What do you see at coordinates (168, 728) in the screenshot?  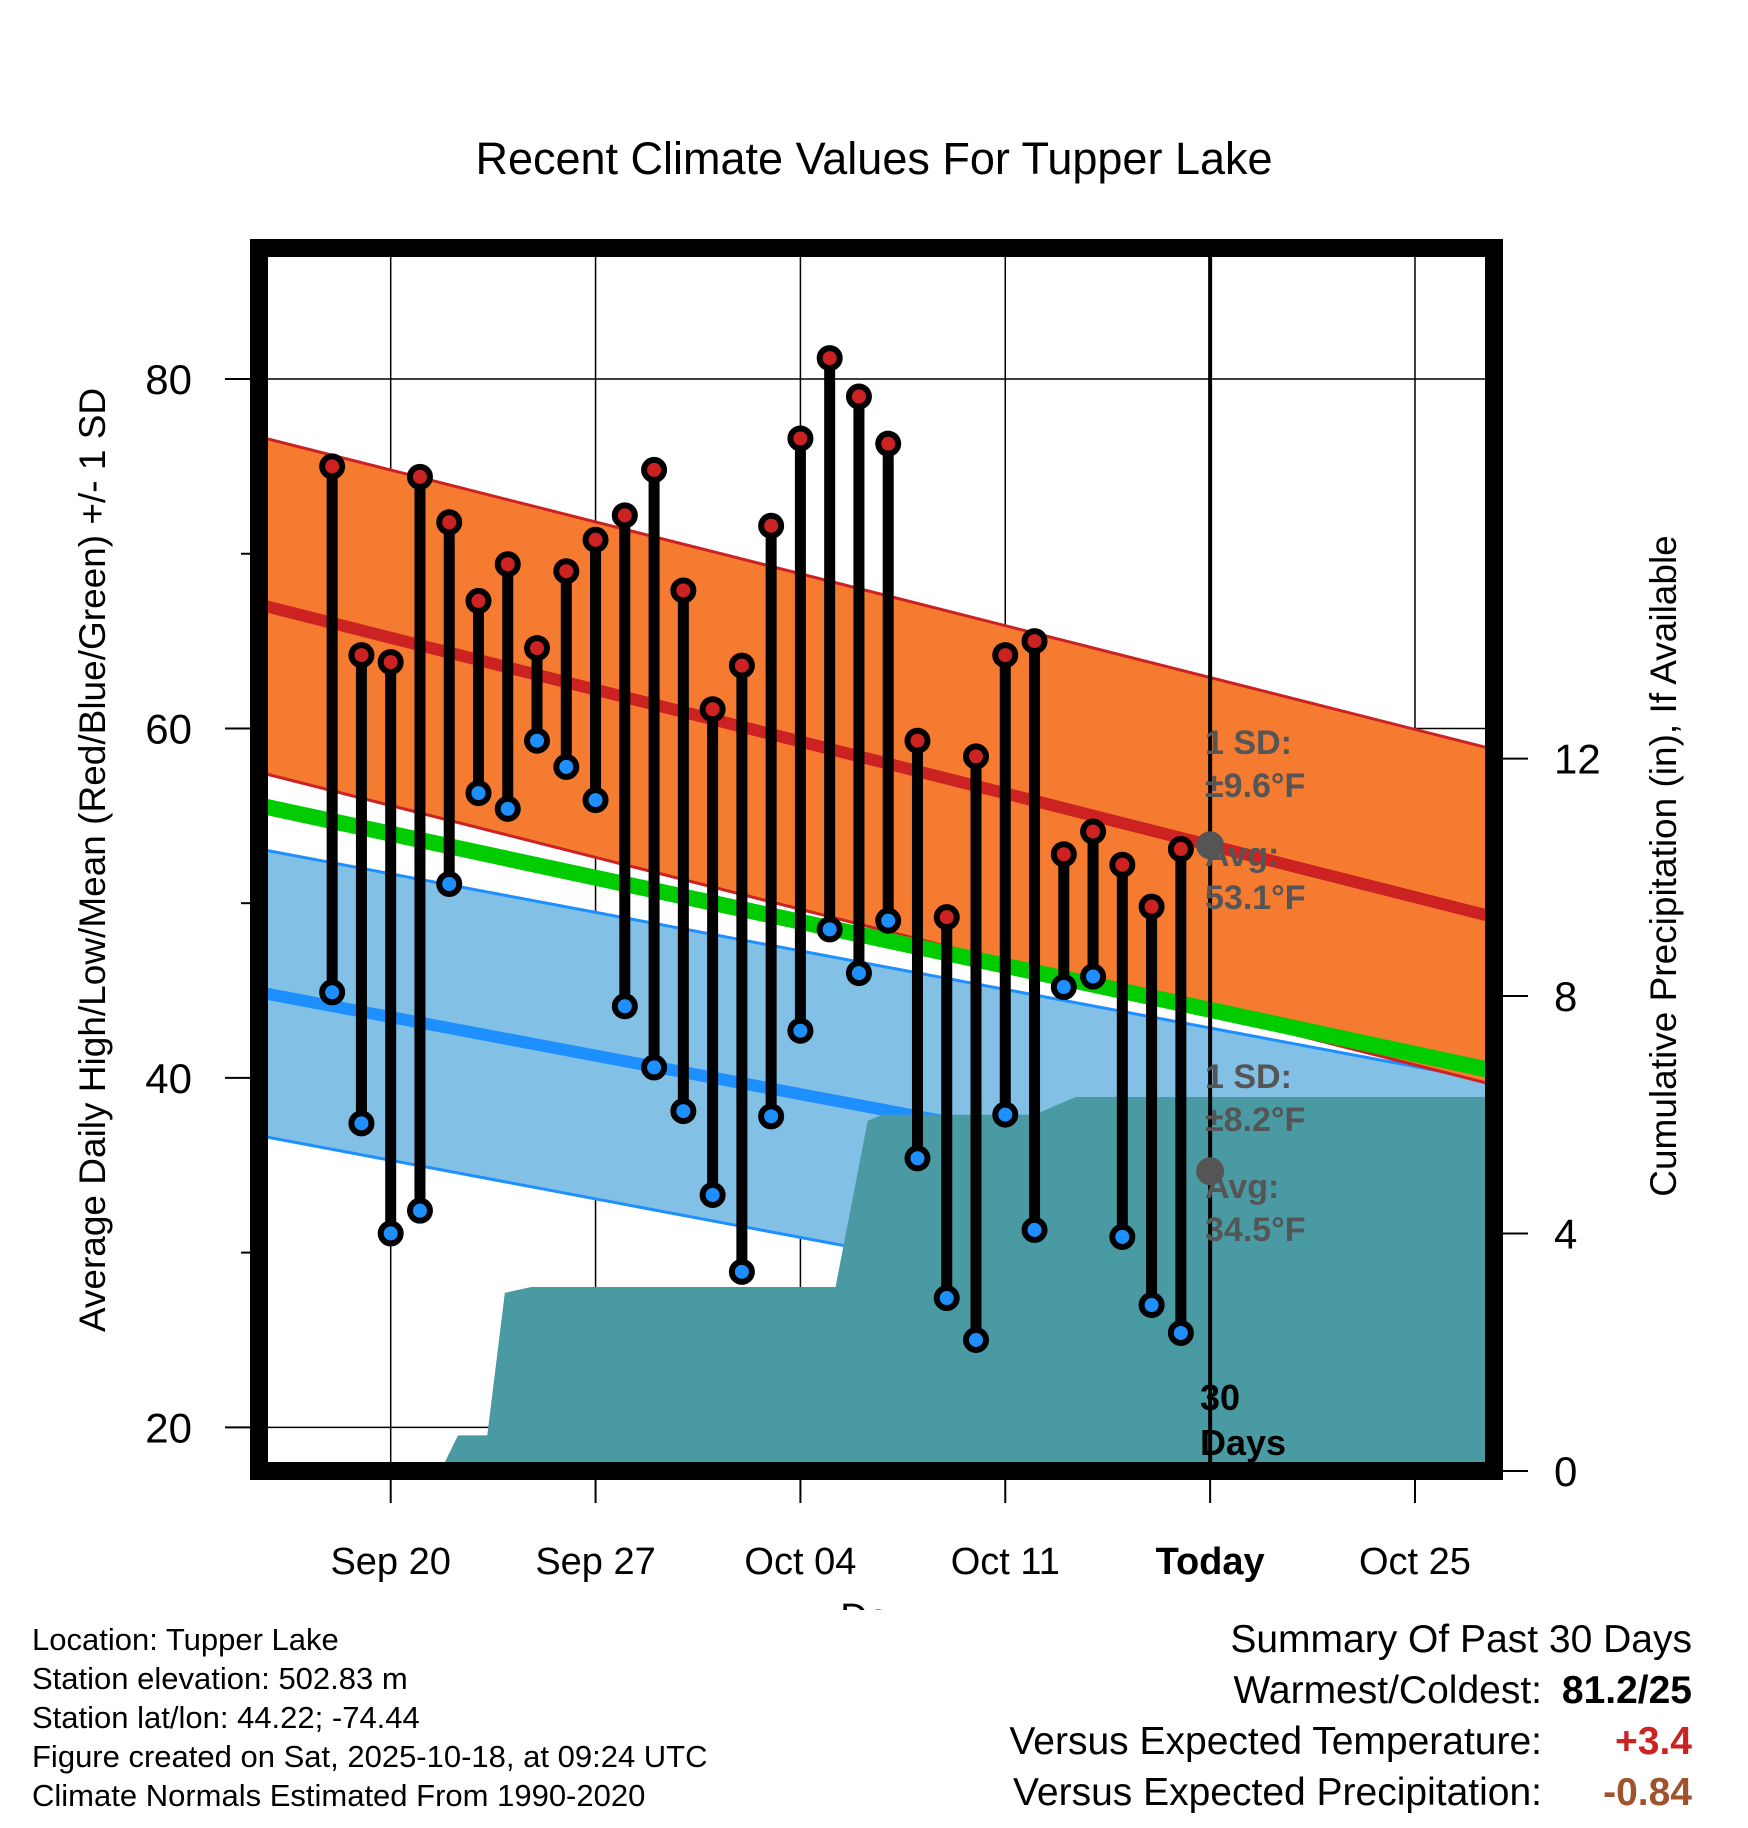 I see `y-tick-label: 60` at bounding box center [168, 728].